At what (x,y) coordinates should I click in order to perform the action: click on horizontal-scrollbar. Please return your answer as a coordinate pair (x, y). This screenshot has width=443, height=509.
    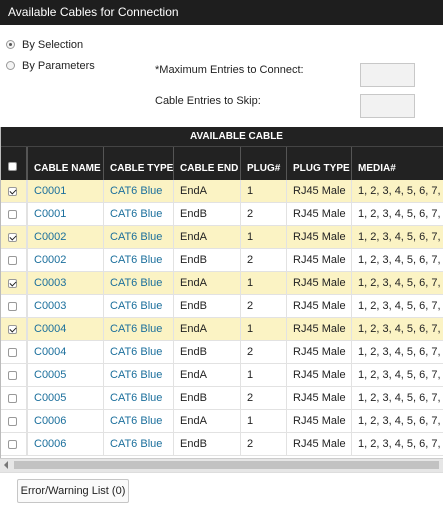
    Looking at the image, I should click on (221, 465).